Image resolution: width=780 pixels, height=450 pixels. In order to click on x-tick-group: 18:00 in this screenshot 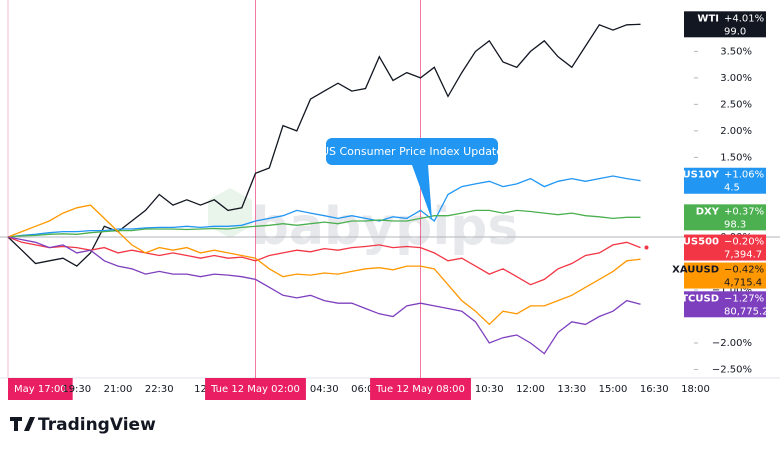, I will do `click(695, 389)`.